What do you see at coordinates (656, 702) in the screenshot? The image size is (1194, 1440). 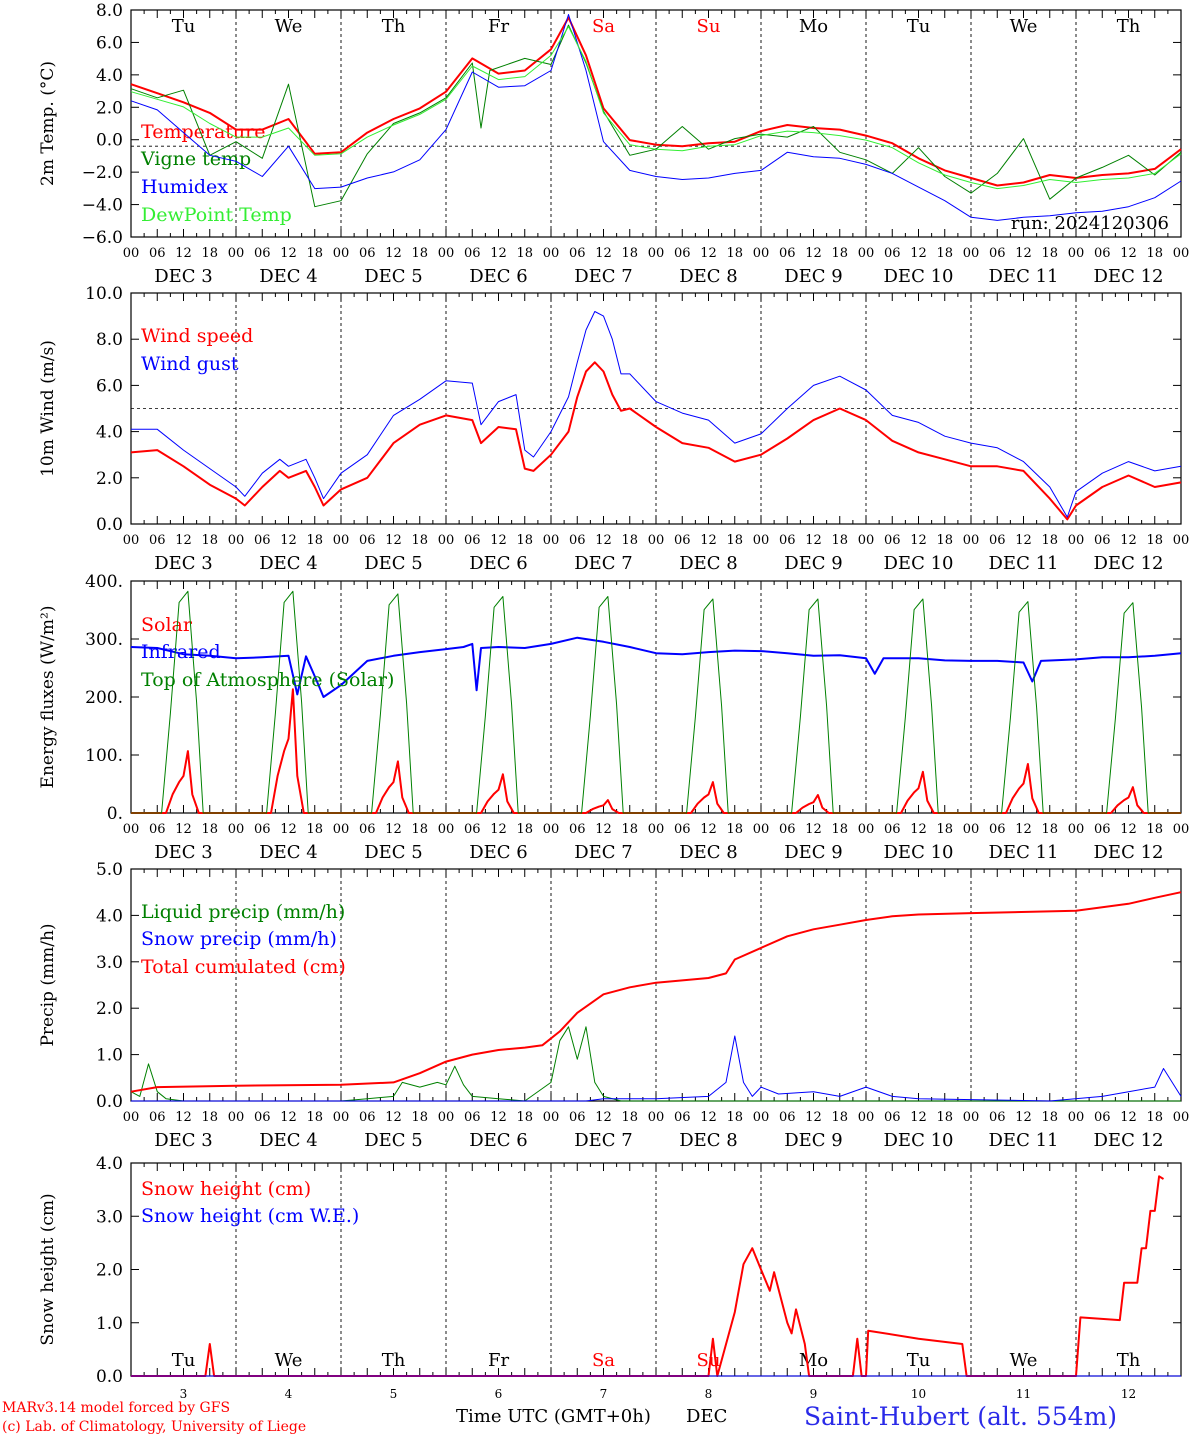 I see `series-line-top-of-atmosphere-solar` at bounding box center [656, 702].